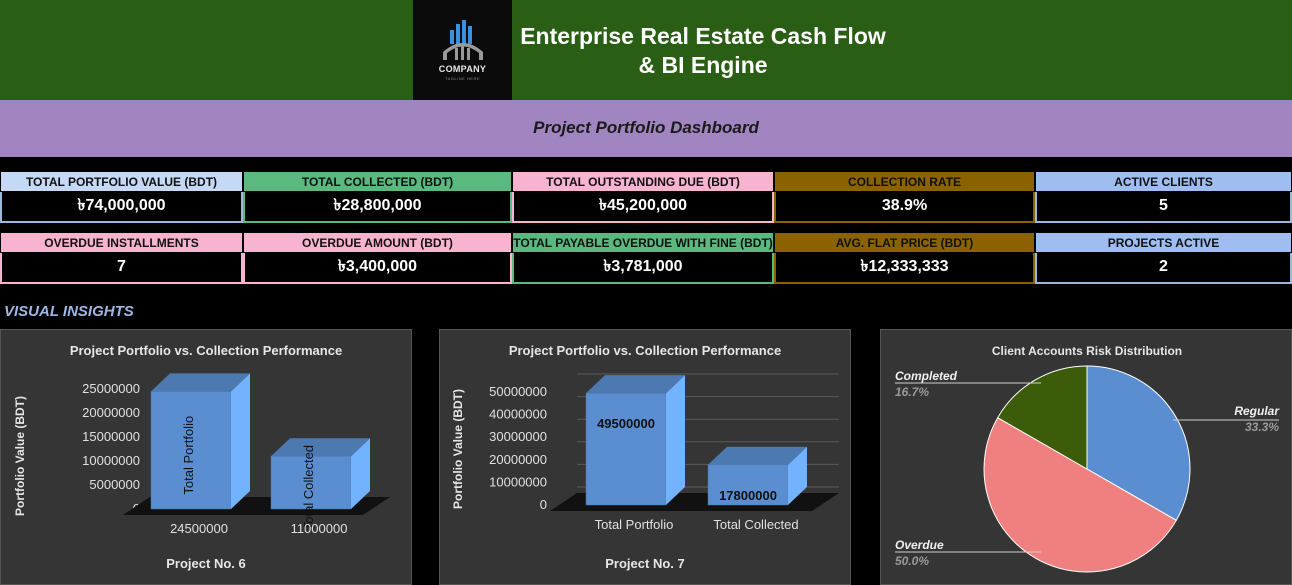 The width and height of the screenshot is (1292, 585). What do you see at coordinates (518, 436) in the screenshot?
I see `y-tick-label: 30000000` at bounding box center [518, 436].